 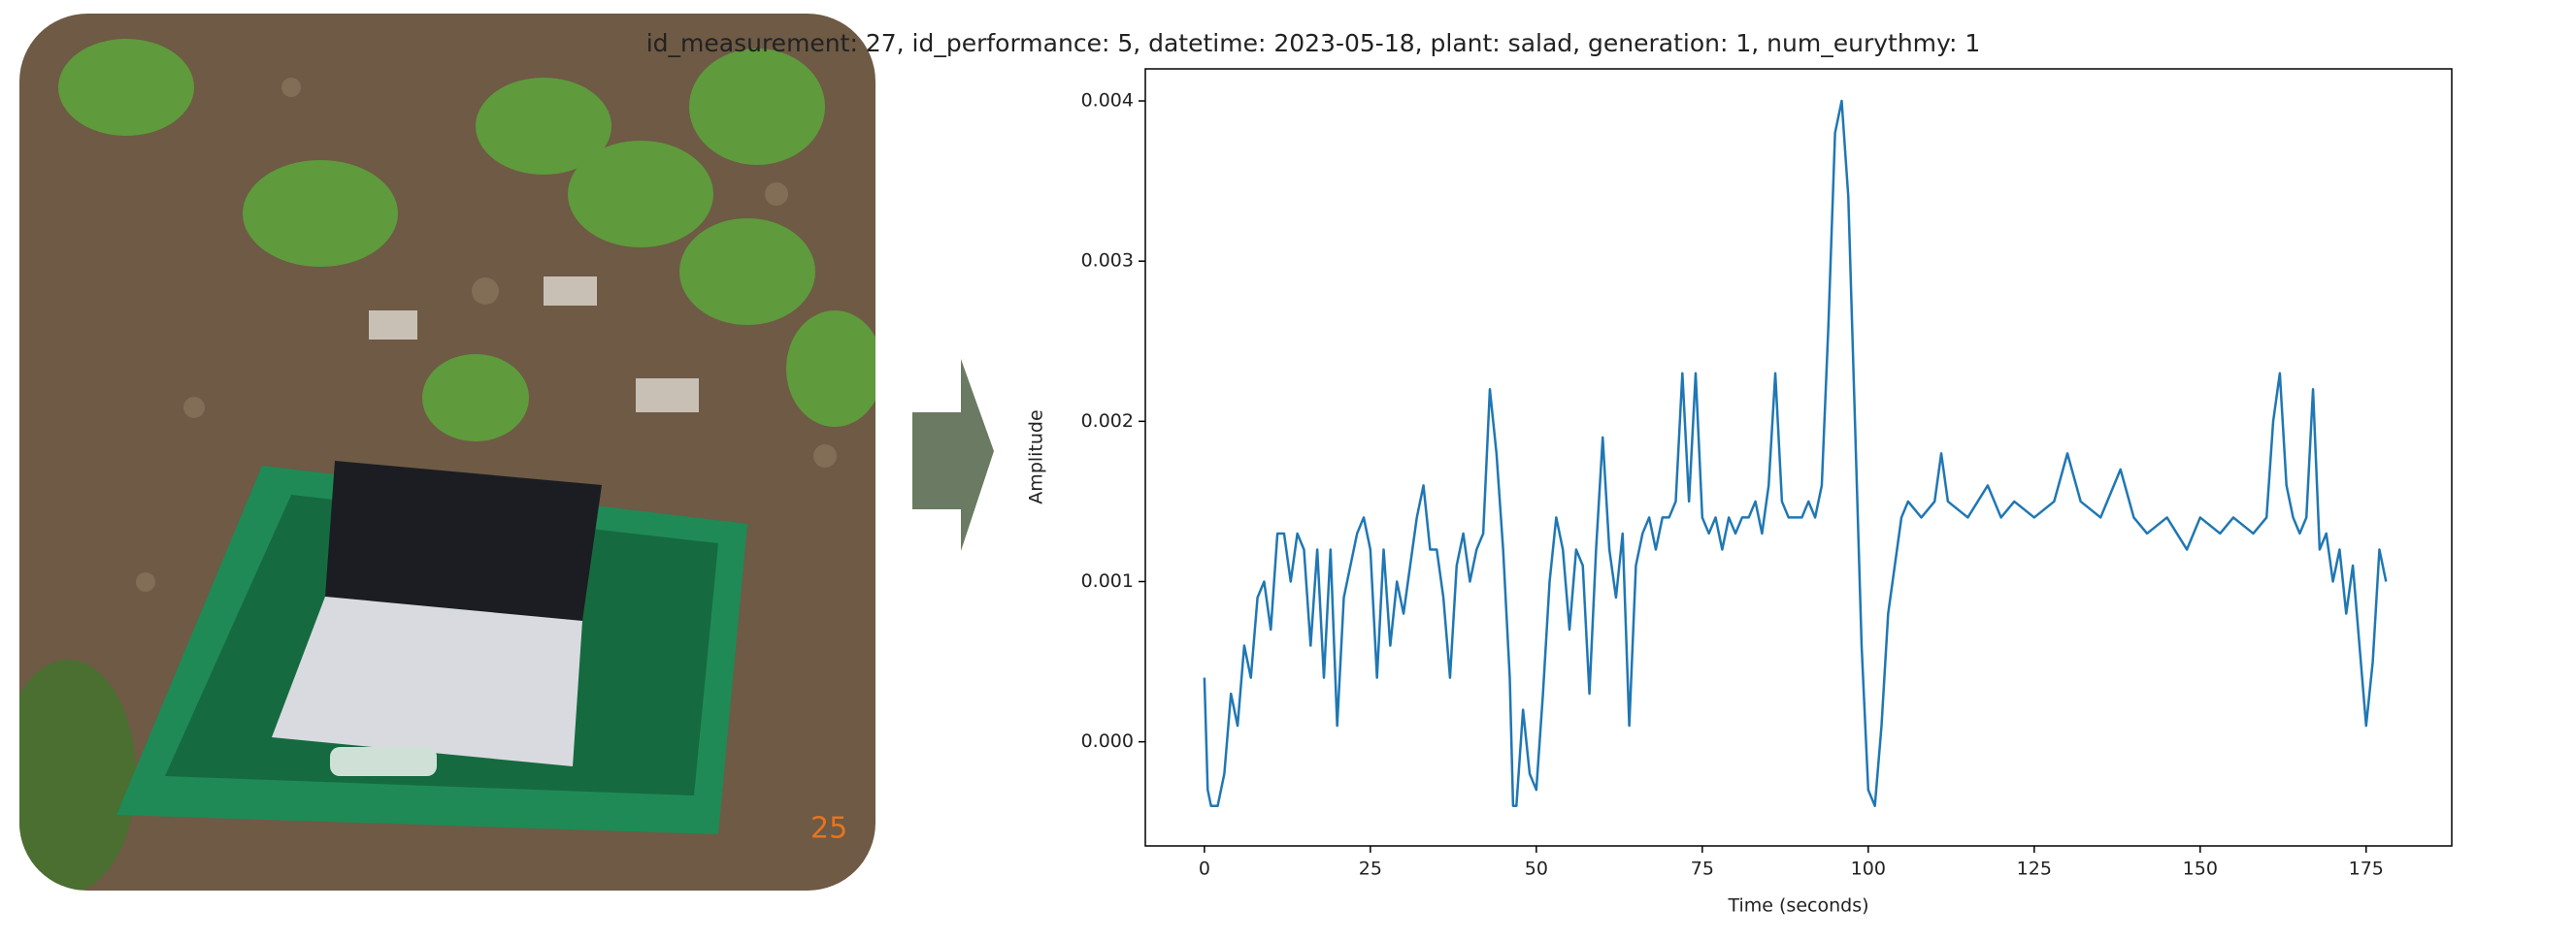 What do you see at coordinates (1107, 421) in the screenshot?
I see `y-tick-label: 0.002` at bounding box center [1107, 421].